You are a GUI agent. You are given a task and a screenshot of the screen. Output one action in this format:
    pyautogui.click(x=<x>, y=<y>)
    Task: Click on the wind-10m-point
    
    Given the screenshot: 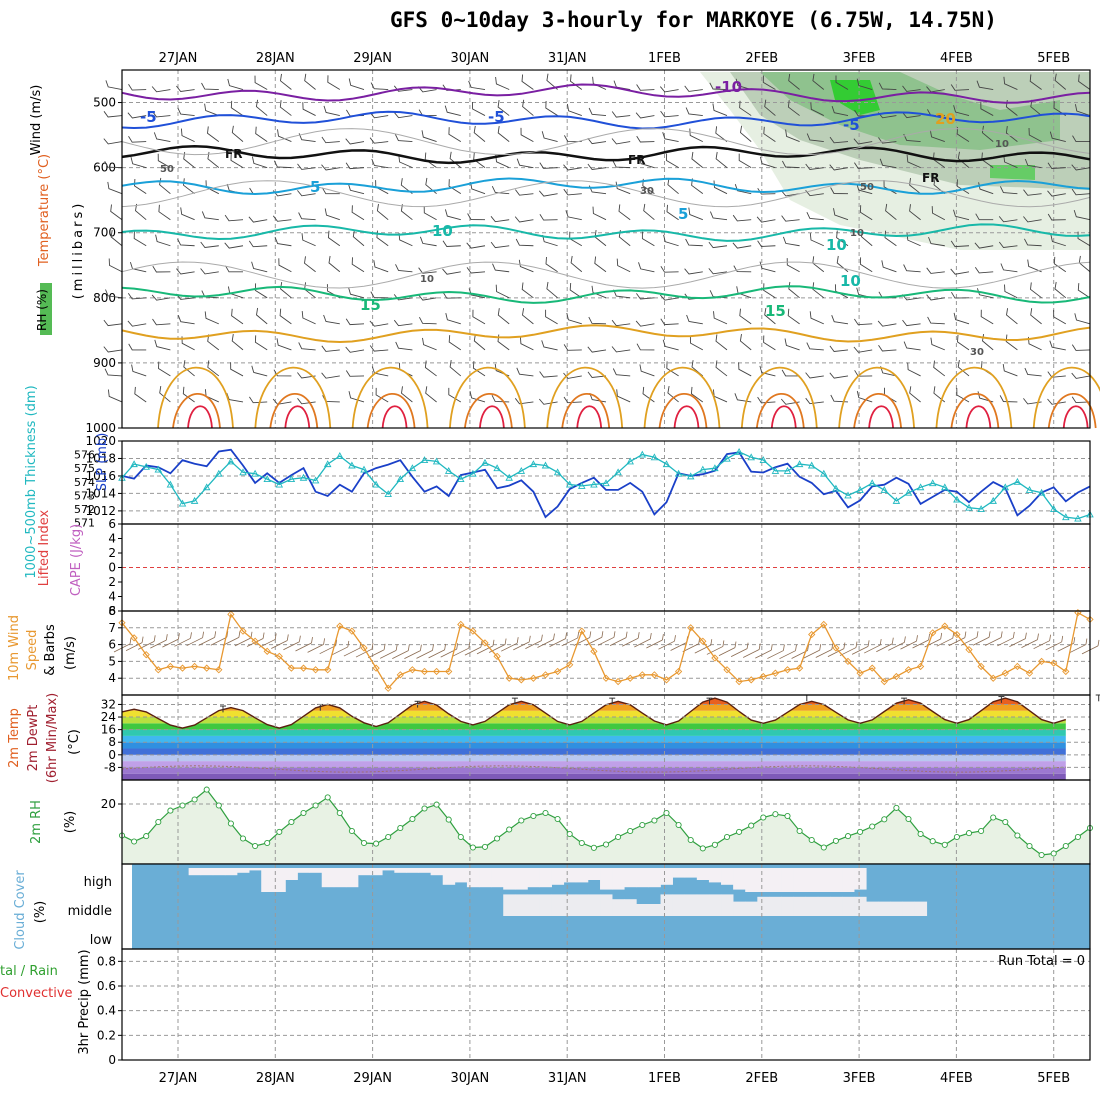 What is the action you would take?
    pyautogui.click(x=957, y=634)
    